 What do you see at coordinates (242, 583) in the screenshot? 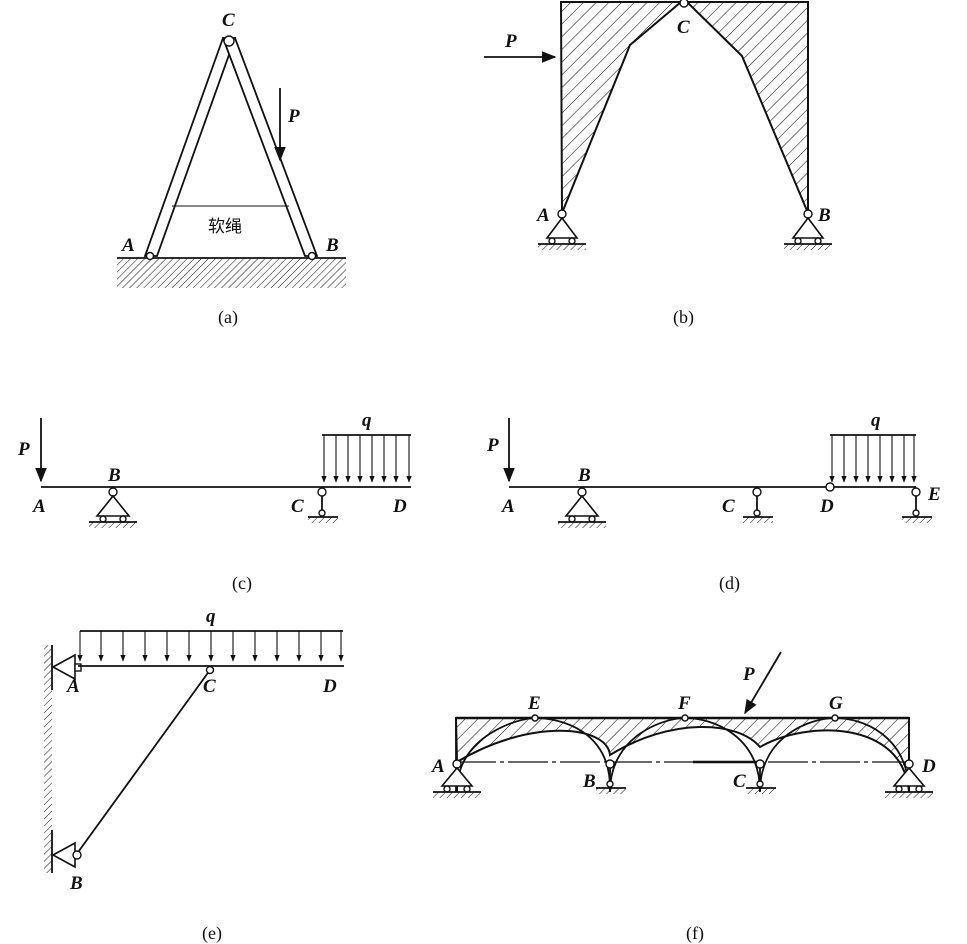
I see `caption-c: (c)` at bounding box center [242, 583].